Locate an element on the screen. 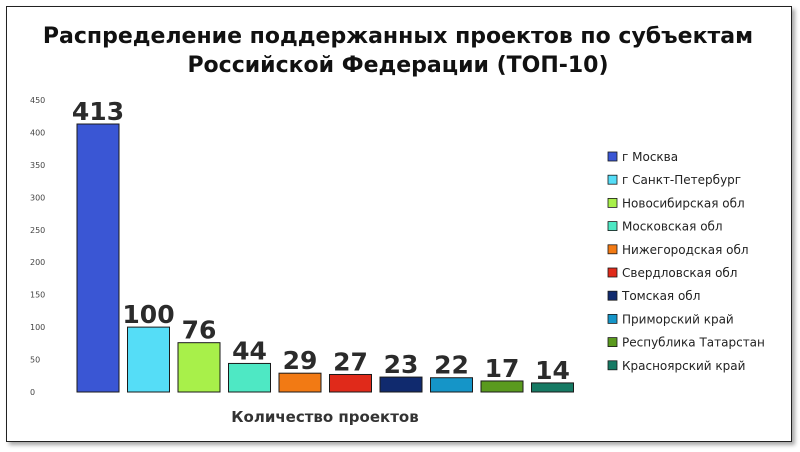 This screenshot has width=800, height=452. legend-item-label: Томская обл is located at coordinates (660, 296).